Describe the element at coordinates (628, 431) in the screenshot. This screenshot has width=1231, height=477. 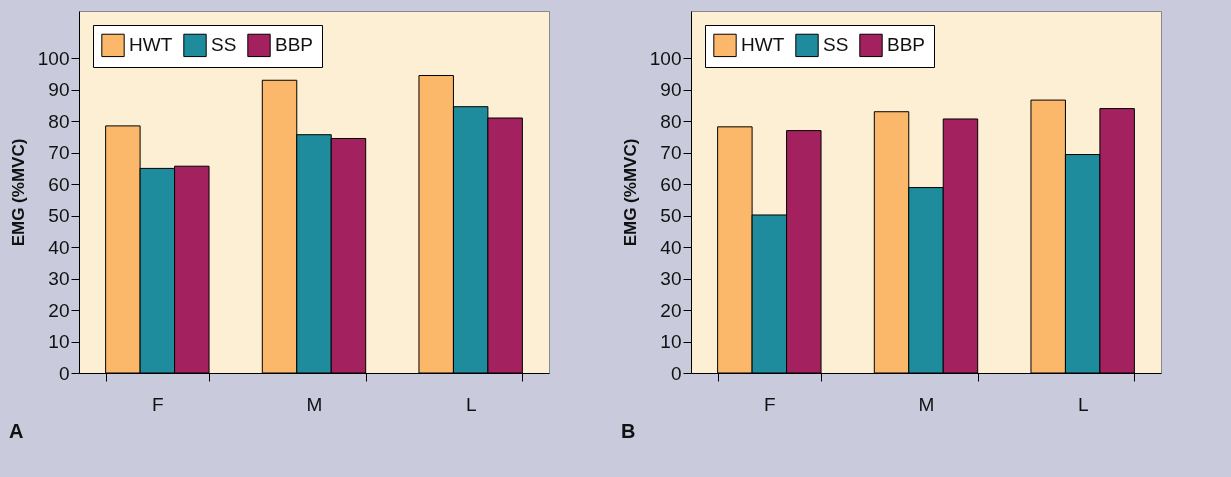
I see `text: B` at that location.